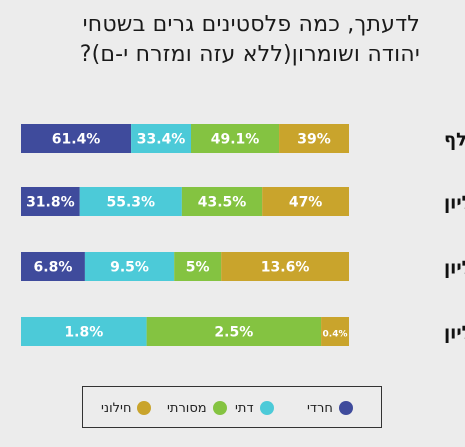  I want to click on data-label: 0.4%, so click(335, 335).